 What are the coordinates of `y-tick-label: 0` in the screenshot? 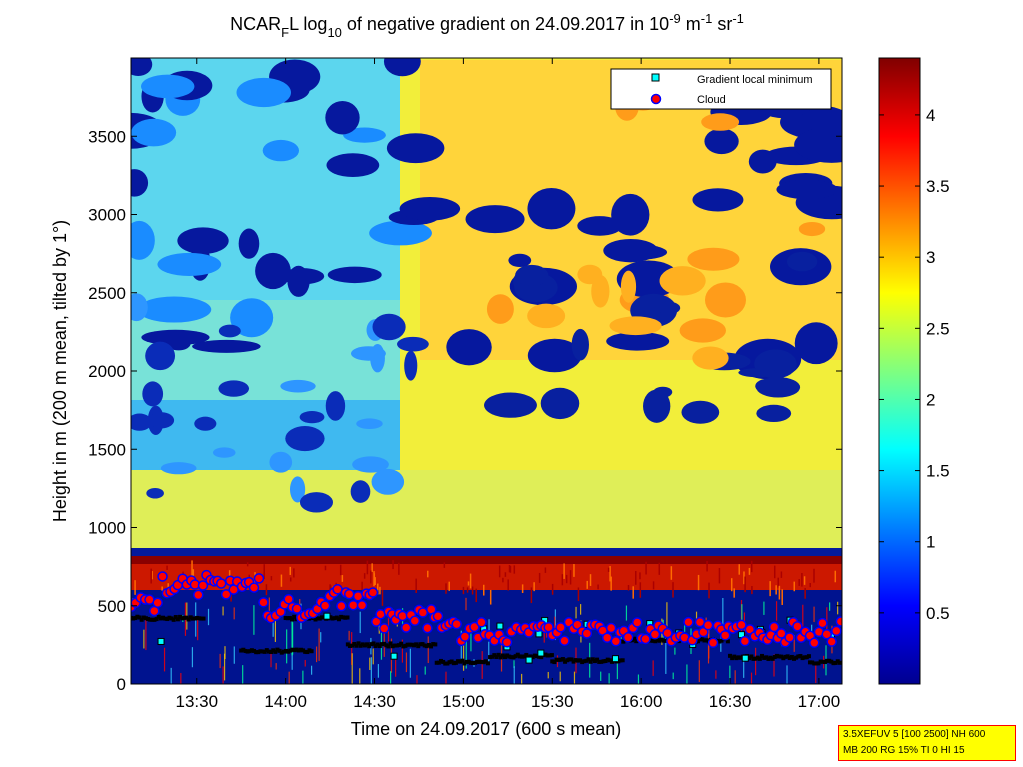 It's located at (121, 684).